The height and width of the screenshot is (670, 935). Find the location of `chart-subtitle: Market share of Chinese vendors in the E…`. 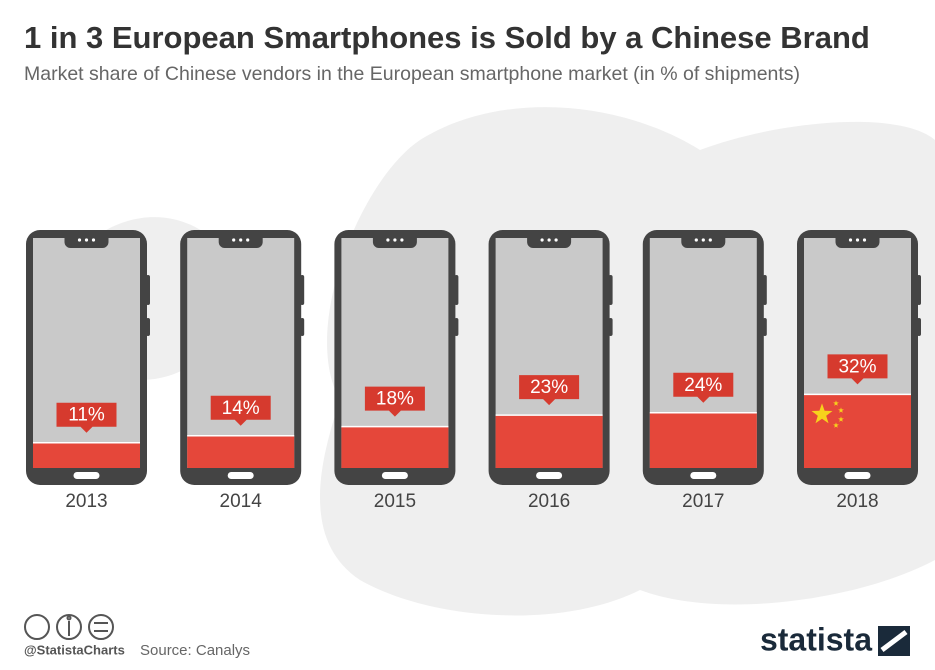

chart-subtitle: Market share of Chinese vendors in the E… is located at coordinates (412, 74).